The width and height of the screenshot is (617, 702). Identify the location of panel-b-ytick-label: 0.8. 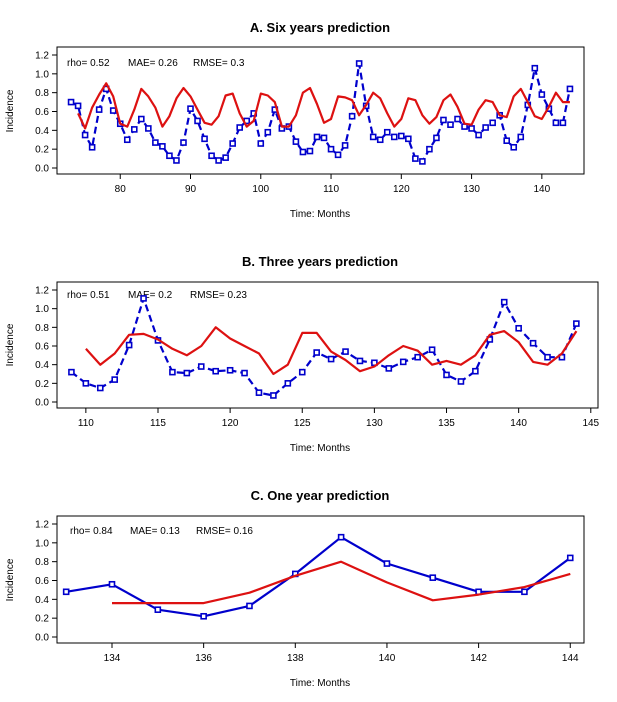
(42, 328).